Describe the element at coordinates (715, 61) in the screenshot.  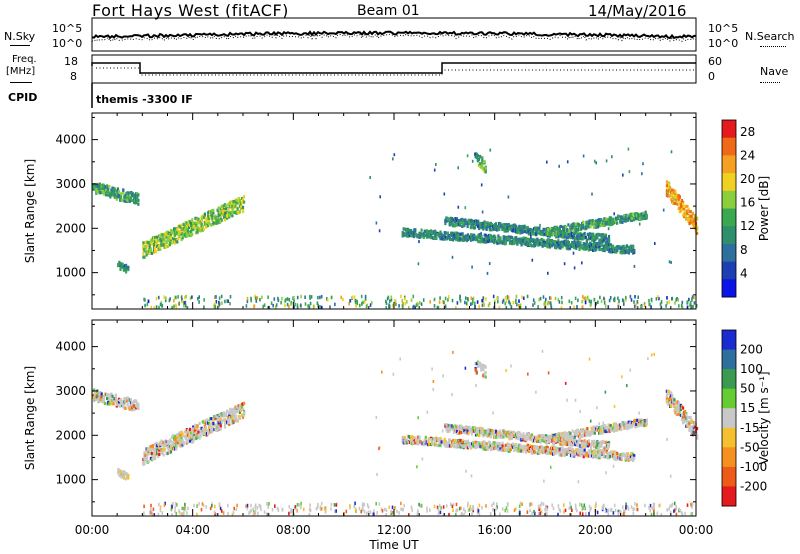
I see `nave-tick-top: 60` at that location.